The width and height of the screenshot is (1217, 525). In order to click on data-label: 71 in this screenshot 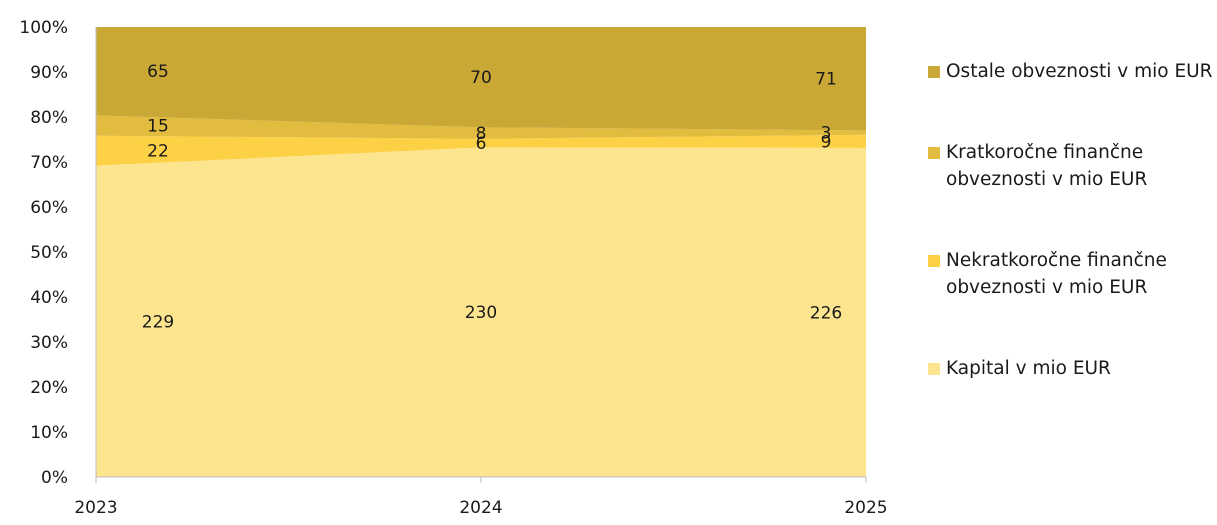, I will do `click(826, 80)`.